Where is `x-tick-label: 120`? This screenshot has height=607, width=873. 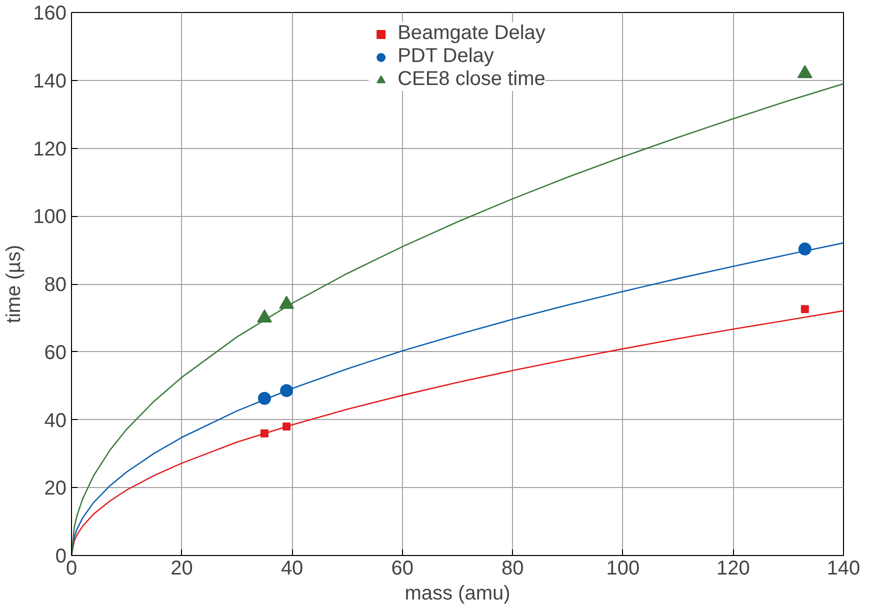
x-tick-label: 120 is located at coordinates (733, 569).